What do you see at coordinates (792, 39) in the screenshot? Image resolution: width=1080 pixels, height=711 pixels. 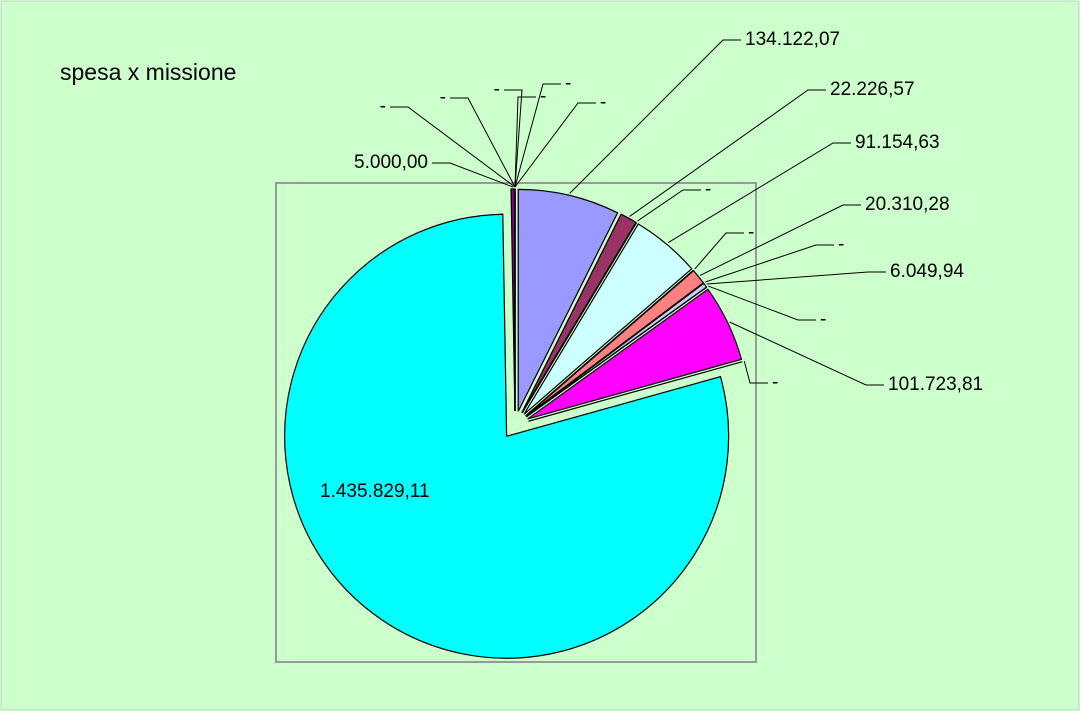 I see `data-label: 134.122,07` at bounding box center [792, 39].